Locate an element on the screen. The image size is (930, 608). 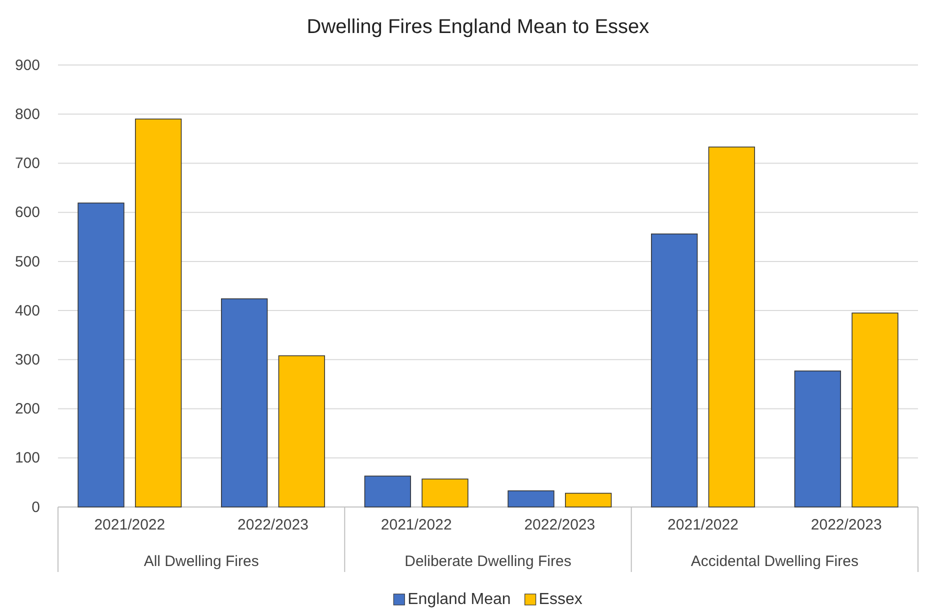
text: Accidental Dwelling Fires is located at coordinates (774, 561).